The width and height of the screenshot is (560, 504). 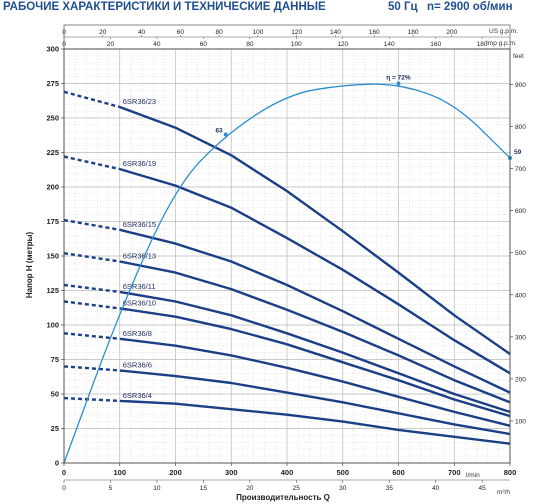 I want to click on imp-gpm-tick-label: 180, so click(x=482, y=44).